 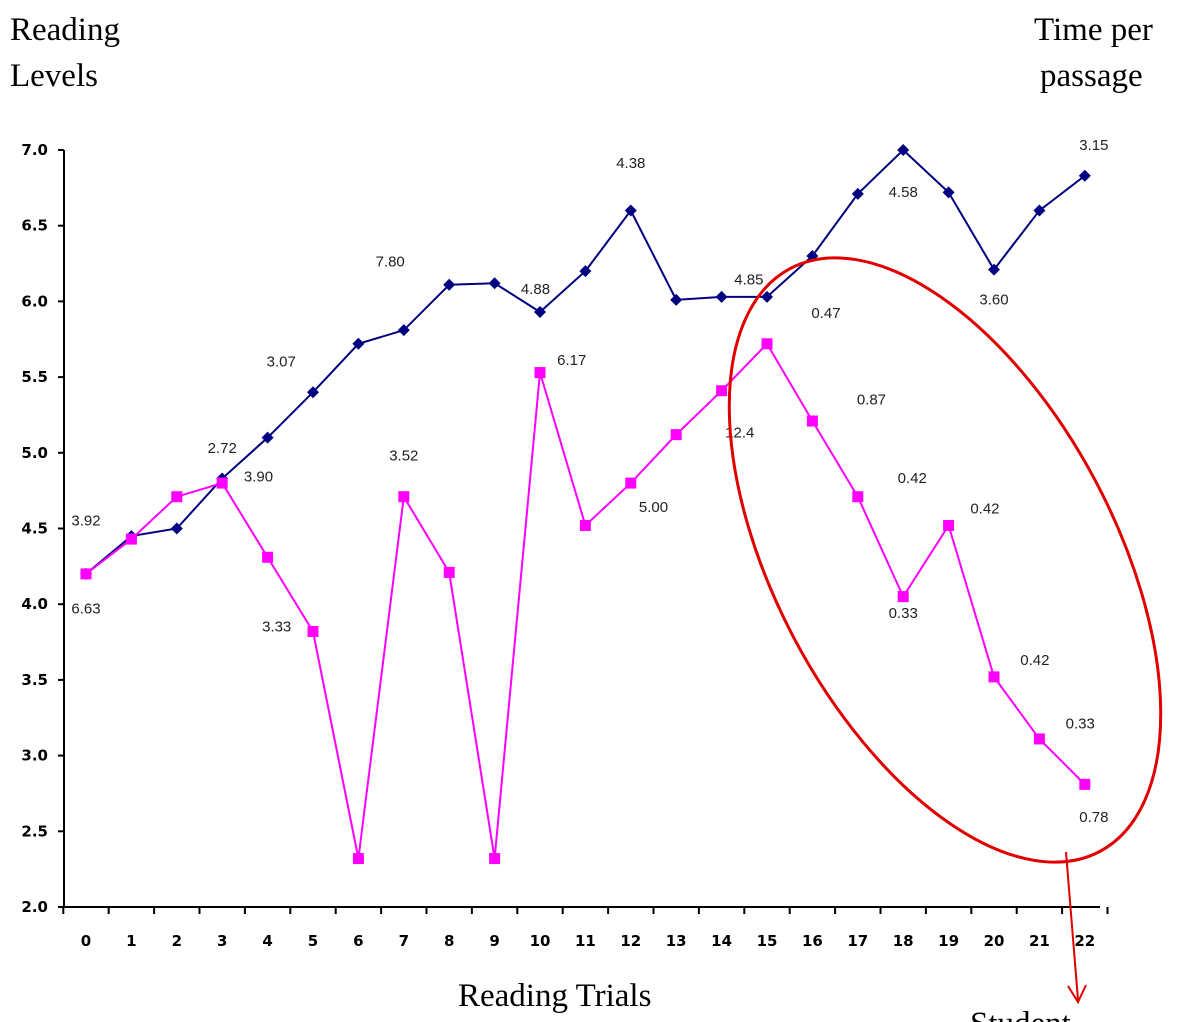 What do you see at coordinates (34, 529) in the screenshot?
I see `y-tick-label: 4.5` at bounding box center [34, 529].